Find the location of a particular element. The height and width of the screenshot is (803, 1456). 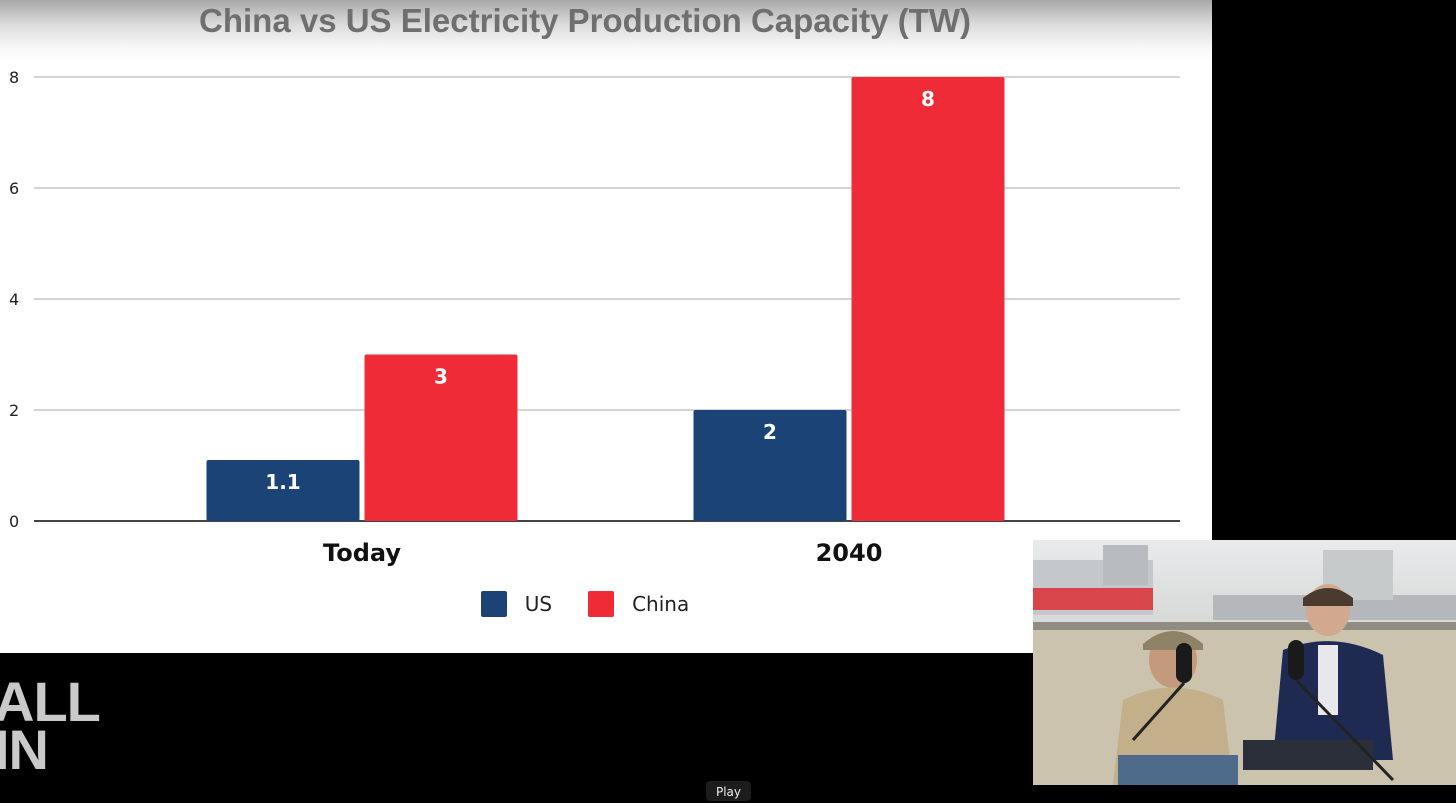

legend-swatch-china is located at coordinates (601, 604).